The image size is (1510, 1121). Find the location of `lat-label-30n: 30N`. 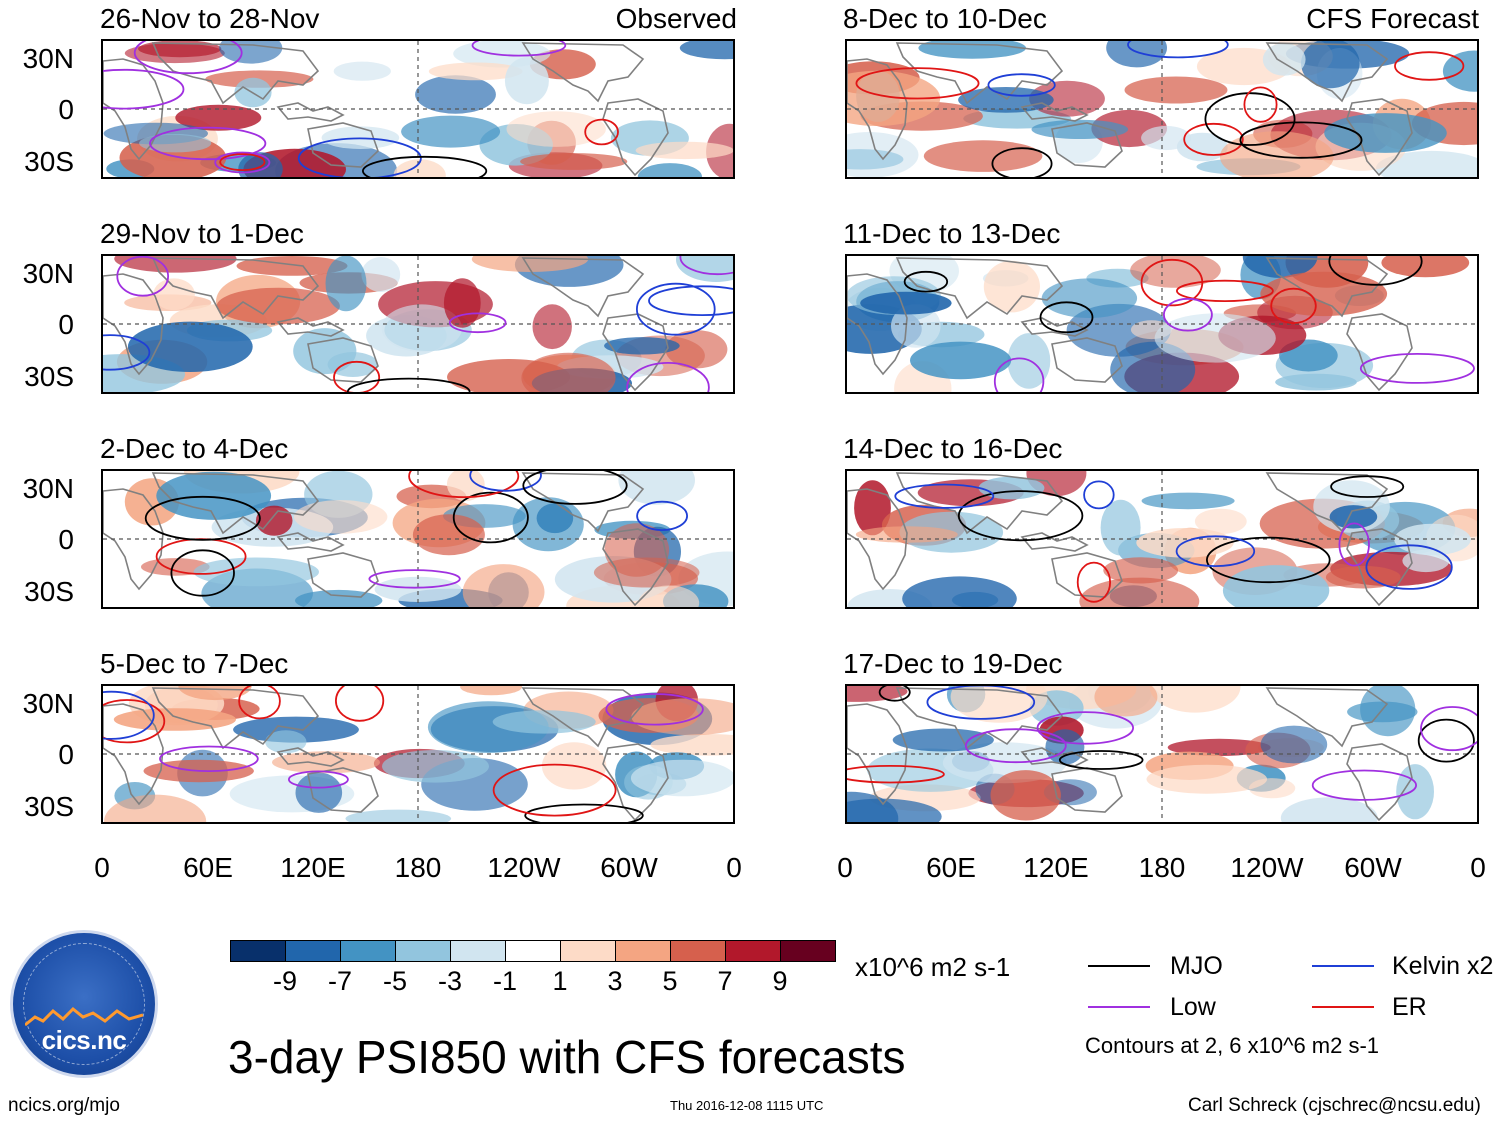

lat-label-30n: 30N is located at coordinates (48, 58).